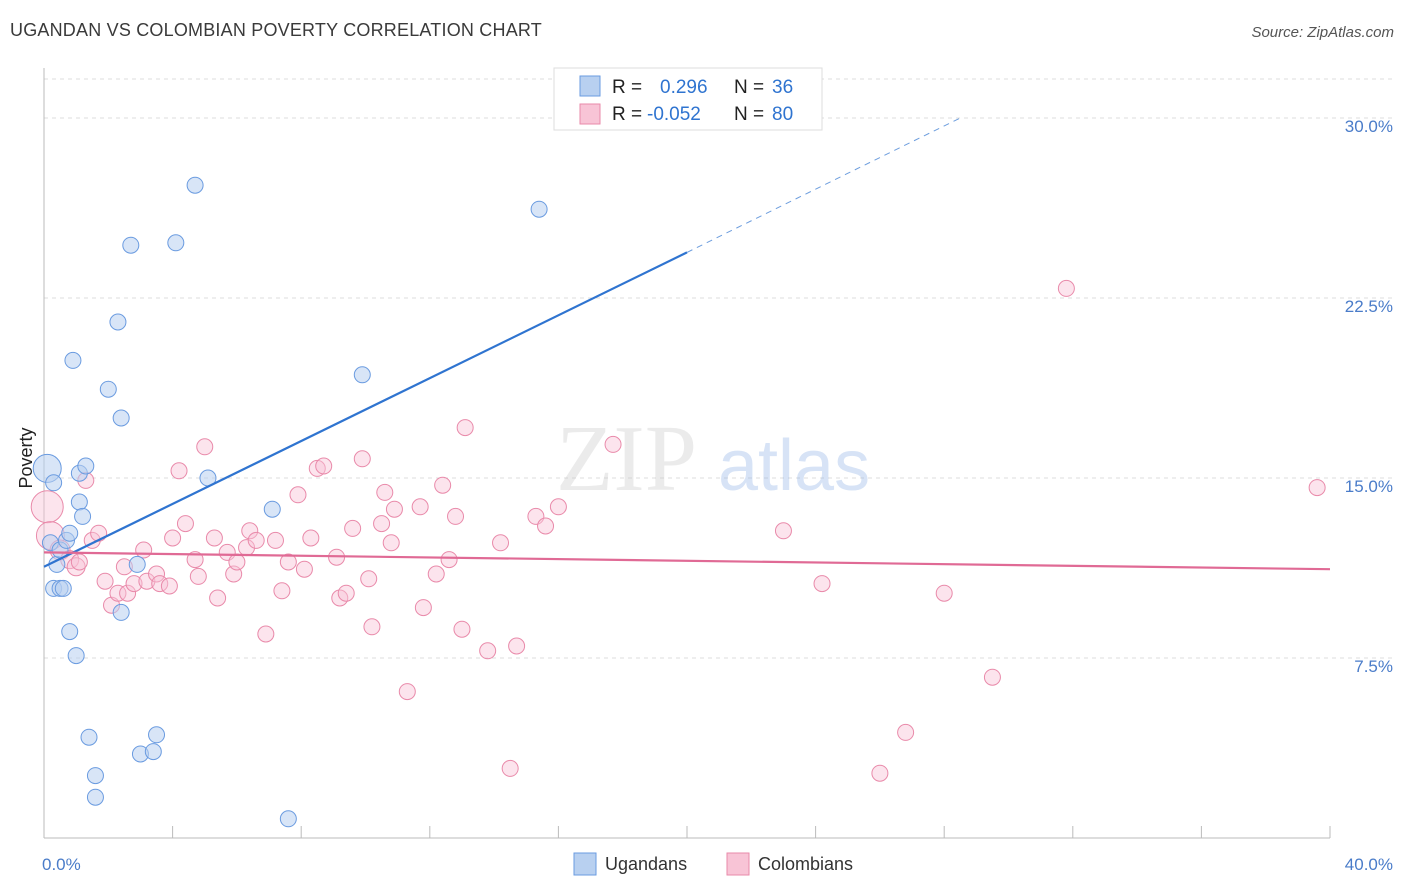  What do you see at coordinates (1369, 396) in the screenshot?
I see `y-tick-labels: 7.5% 15.0% 22.5% 30.0%` at bounding box center [1369, 396].